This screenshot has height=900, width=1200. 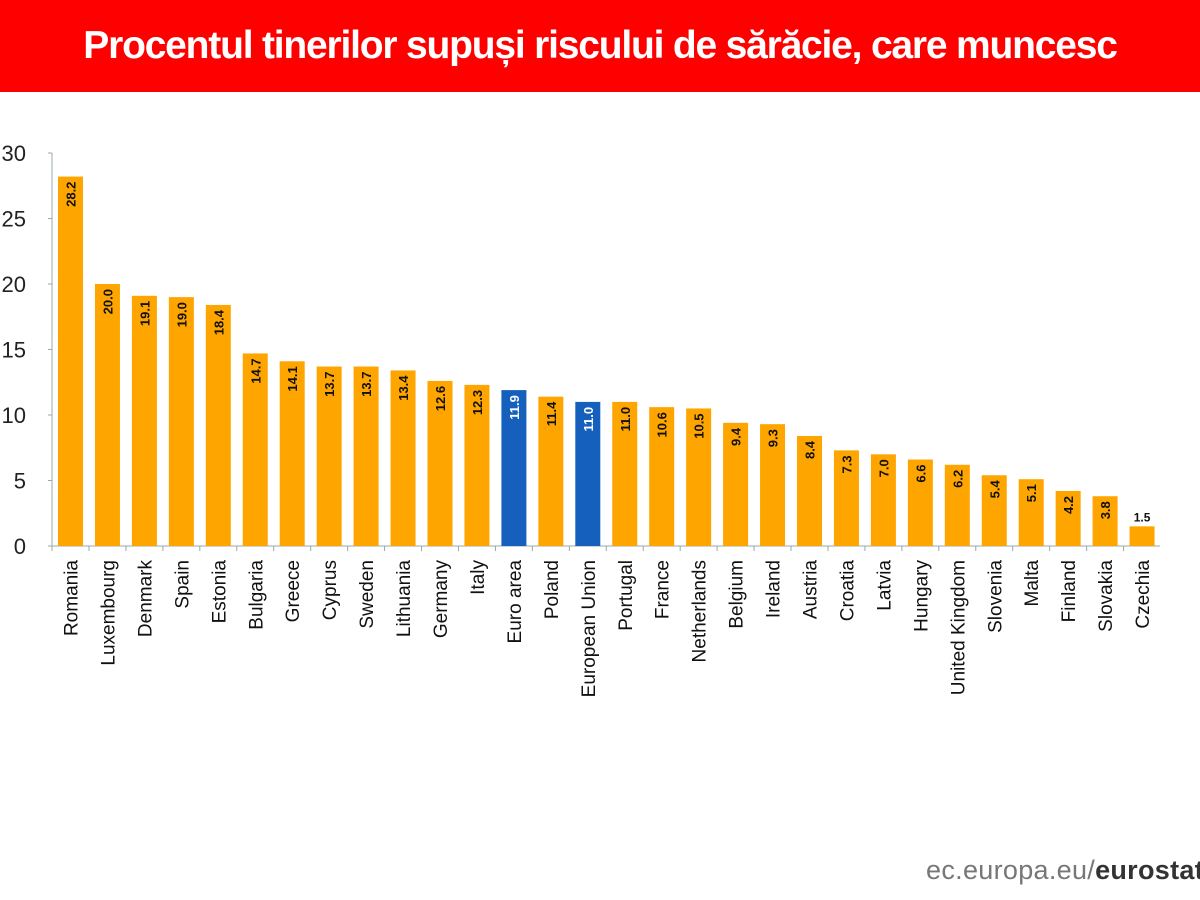 What do you see at coordinates (957, 505) in the screenshot?
I see `bar-united-kingdom` at bounding box center [957, 505].